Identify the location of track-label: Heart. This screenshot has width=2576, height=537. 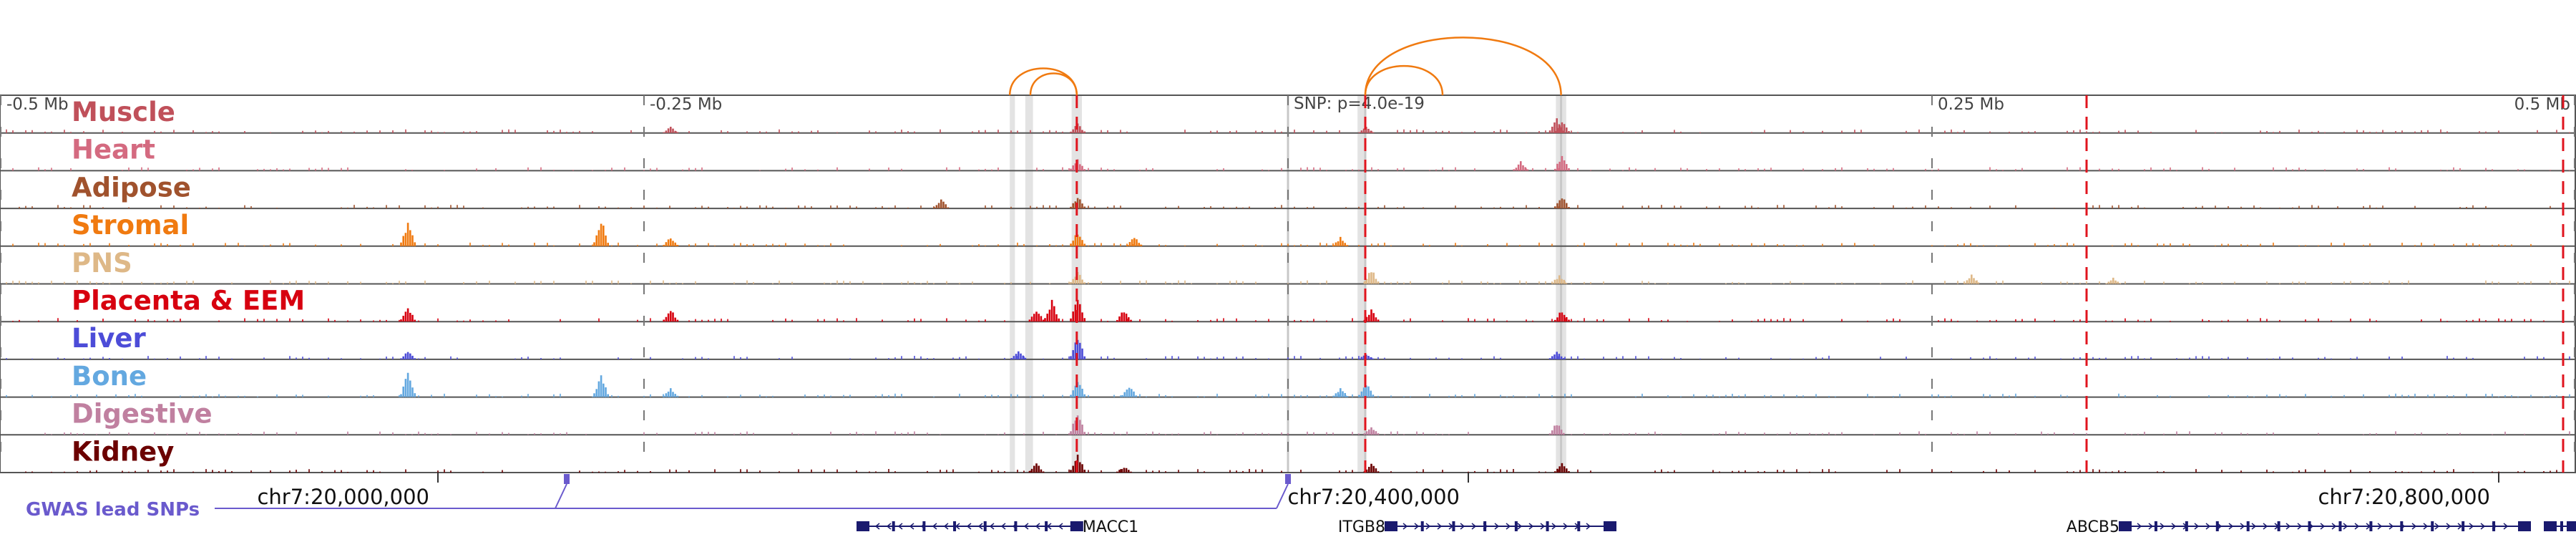
(113, 150).